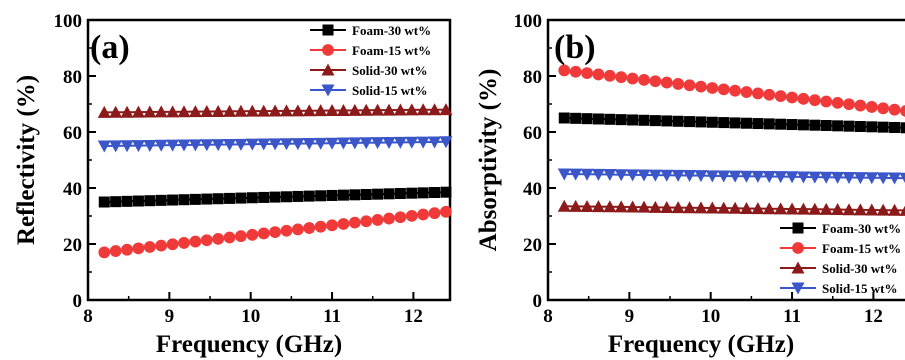 Image resolution: width=905 pixels, height=360 pixels. What do you see at coordinates (532, 77) in the screenshot?
I see `panel-b-ytick-label: 80` at bounding box center [532, 77].